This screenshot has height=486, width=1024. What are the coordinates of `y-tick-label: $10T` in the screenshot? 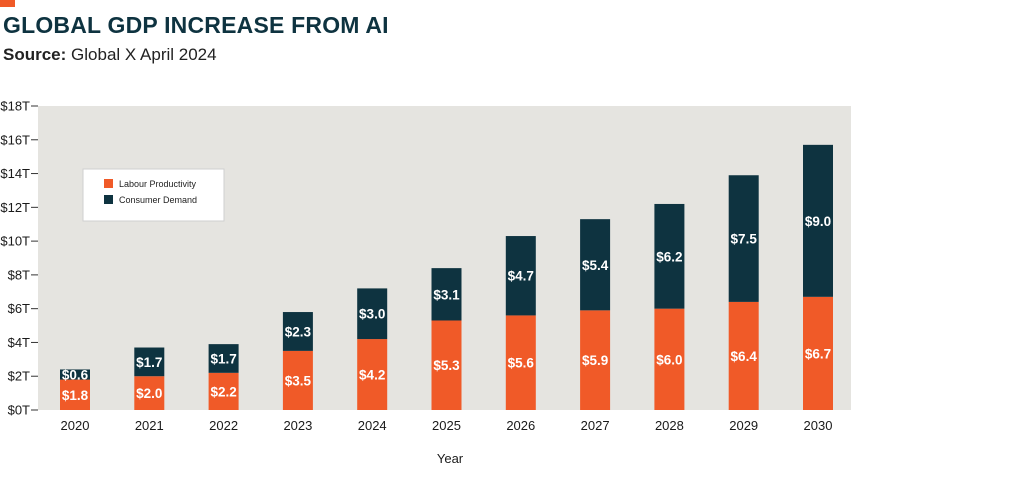 It's located at (15, 241).